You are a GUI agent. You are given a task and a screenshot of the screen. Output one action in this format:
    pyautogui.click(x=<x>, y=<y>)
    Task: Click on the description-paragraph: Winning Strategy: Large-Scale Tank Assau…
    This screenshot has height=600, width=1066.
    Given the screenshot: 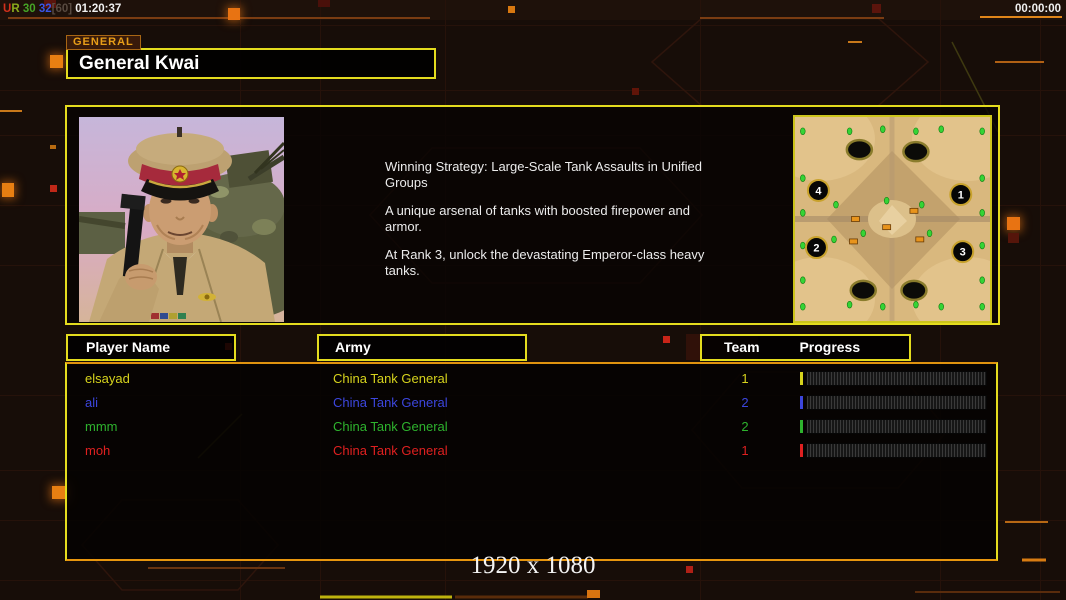 What is the action you would take?
    pyautogui.click(x=543, y=174)
    